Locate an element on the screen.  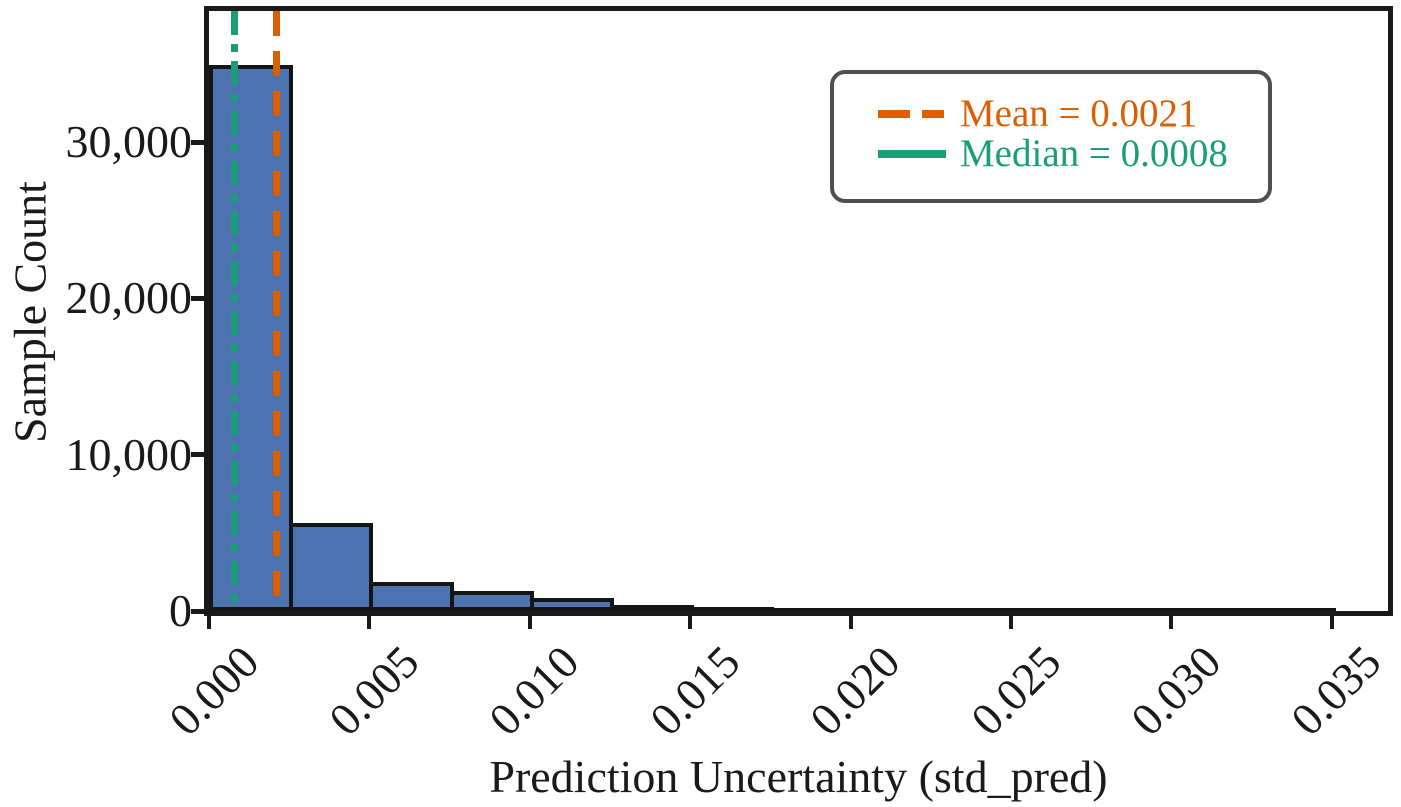
y-tick-label: 30,000 is located at coordinates (129, 142).